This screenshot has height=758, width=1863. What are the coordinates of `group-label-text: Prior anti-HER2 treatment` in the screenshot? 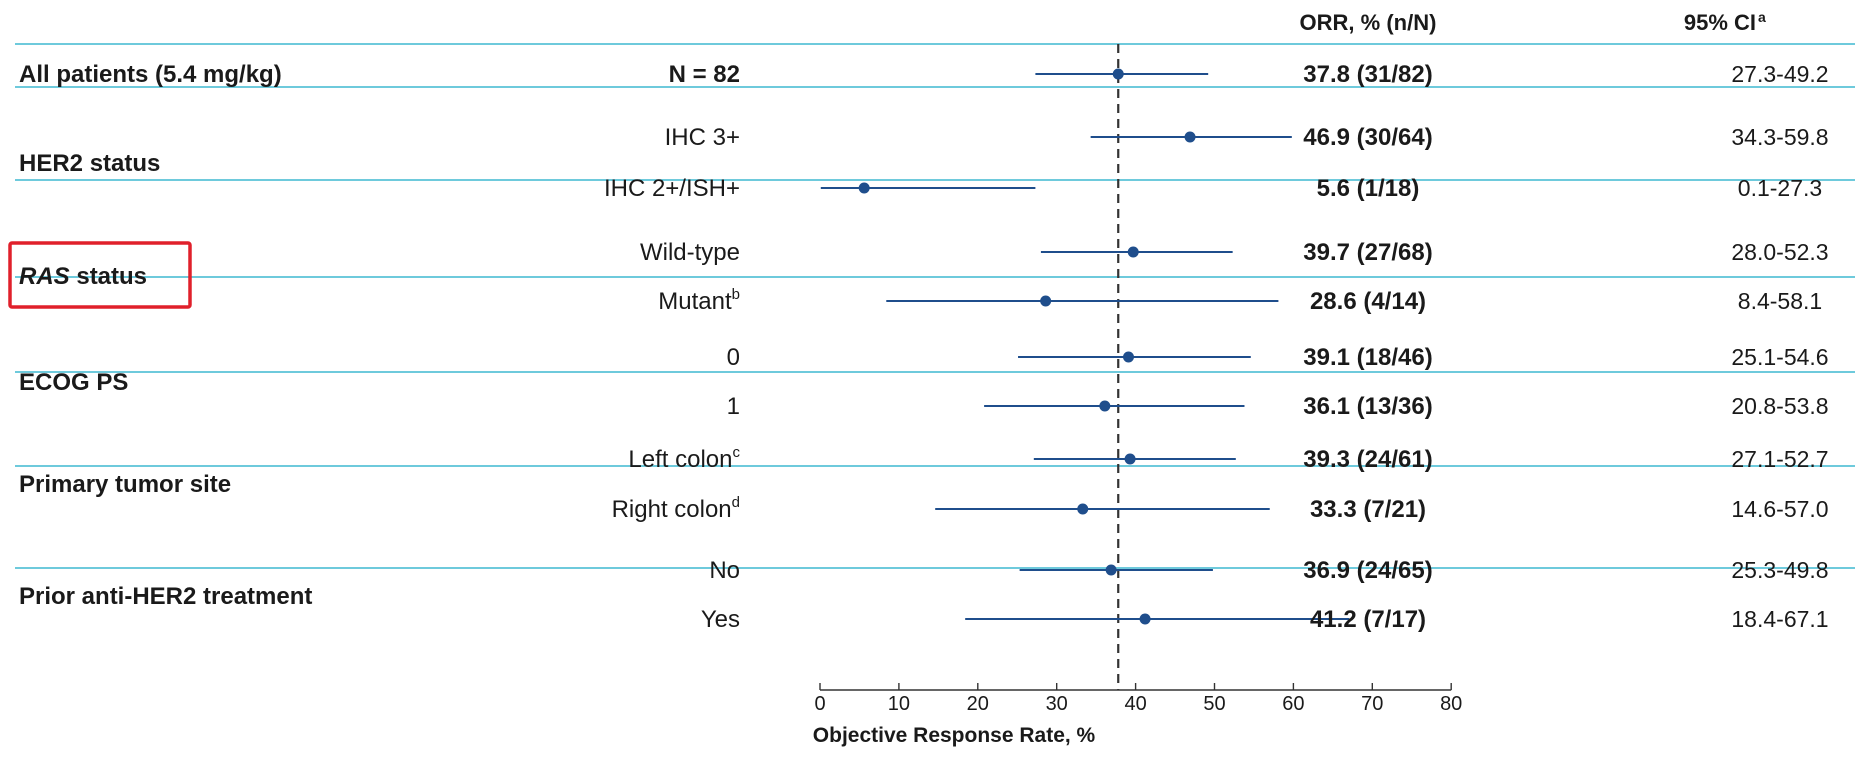 It's located at (165, 596).